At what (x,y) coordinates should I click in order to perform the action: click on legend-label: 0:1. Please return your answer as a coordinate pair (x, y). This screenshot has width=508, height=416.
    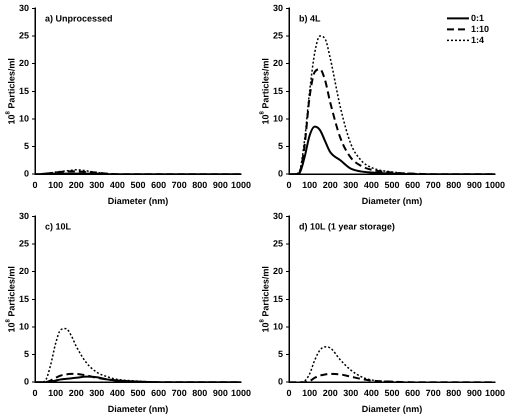
    Looking at the image, I should click on (477, 17).